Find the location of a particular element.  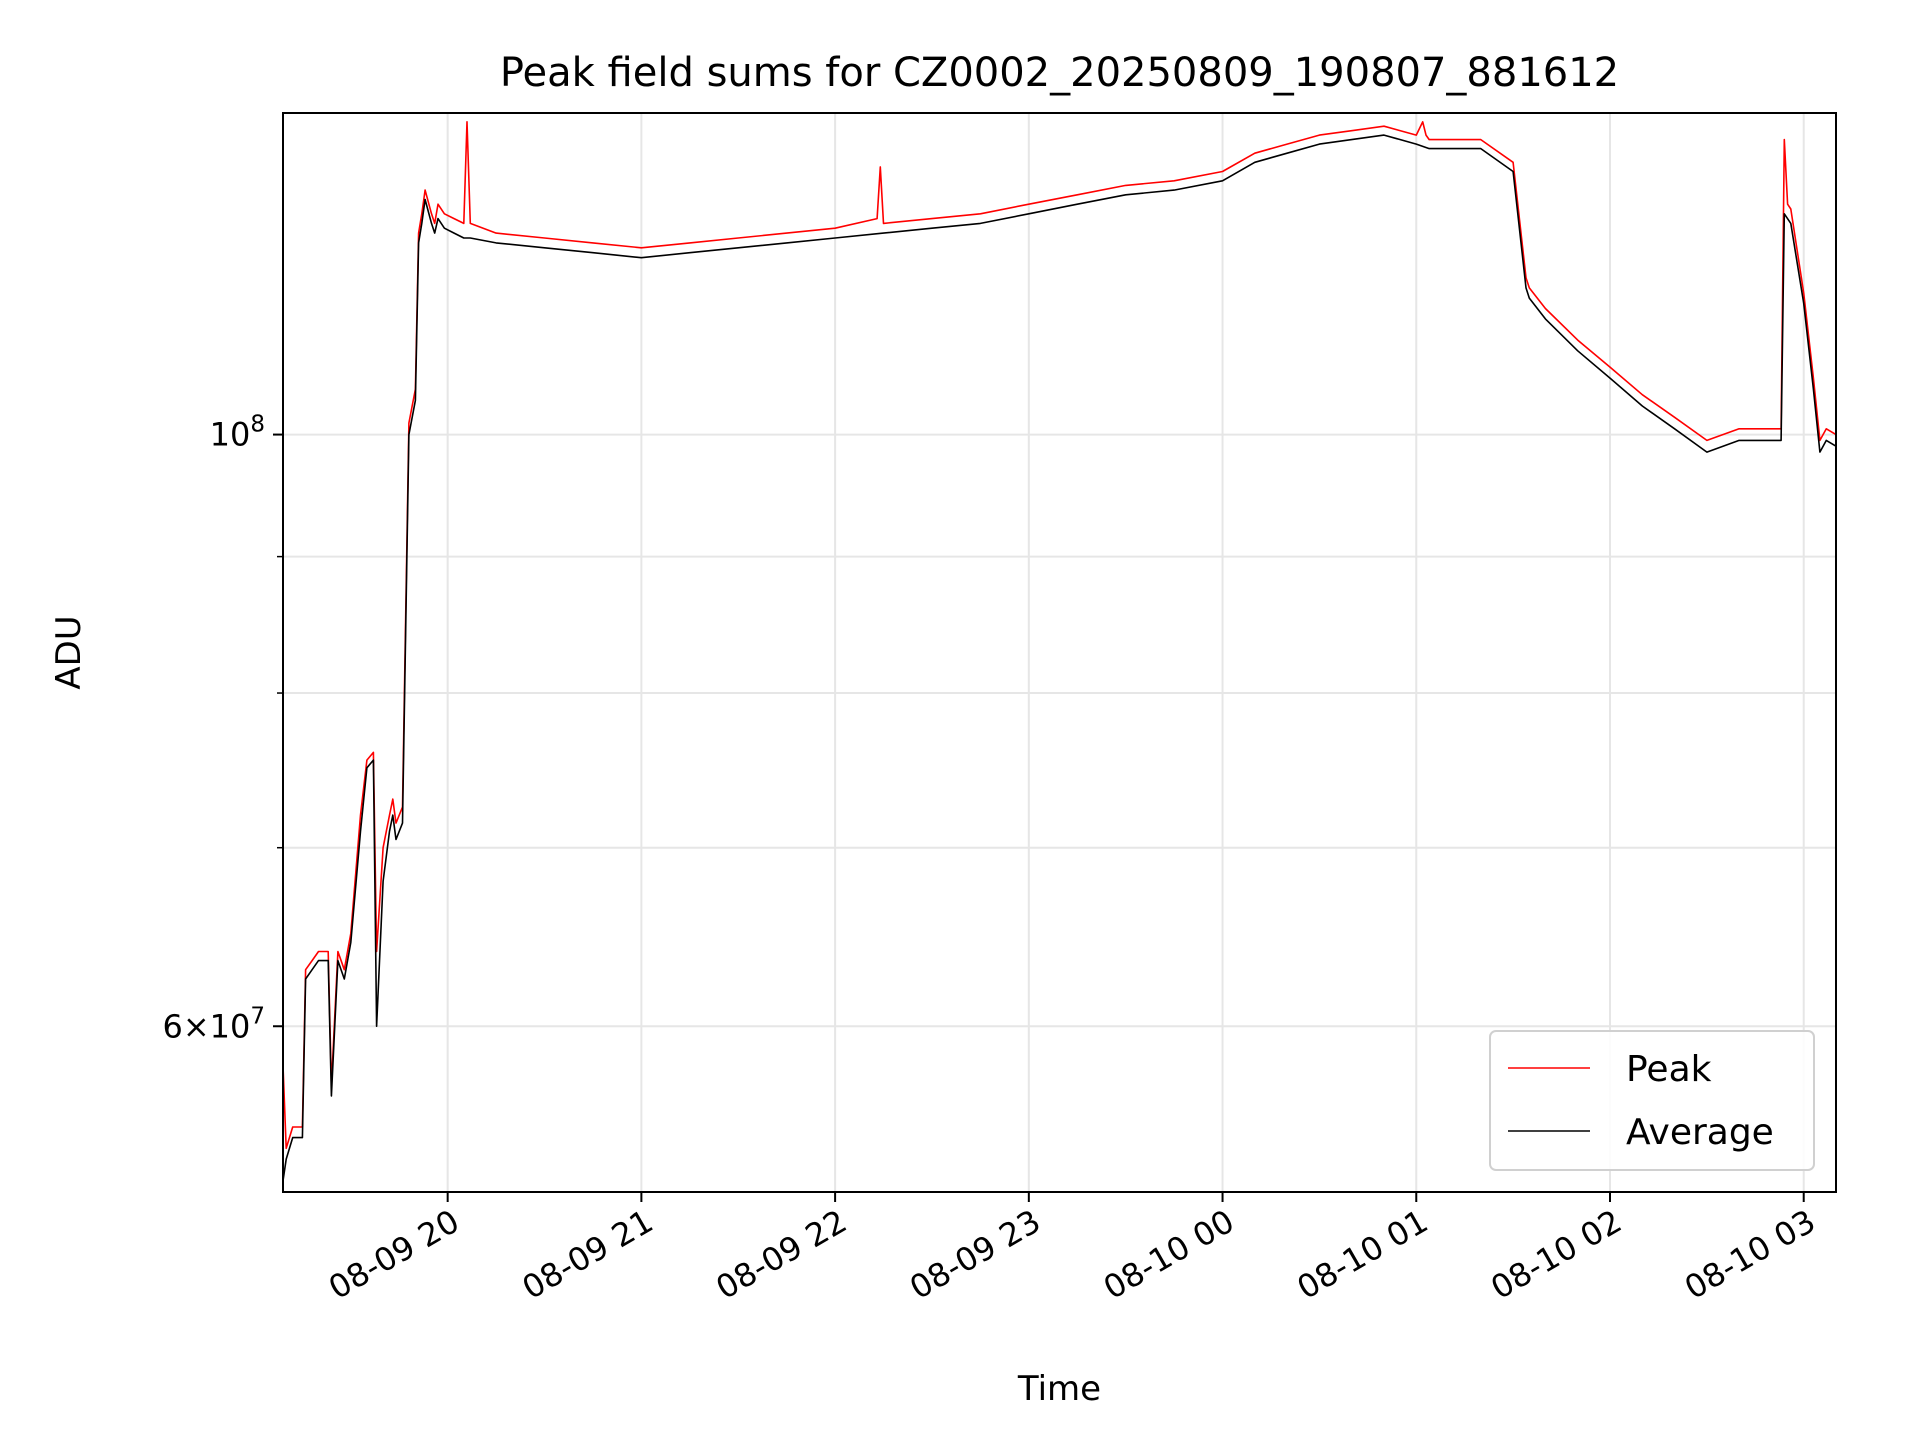

legend: Peak Average is located at coordinates (1652, 1100).